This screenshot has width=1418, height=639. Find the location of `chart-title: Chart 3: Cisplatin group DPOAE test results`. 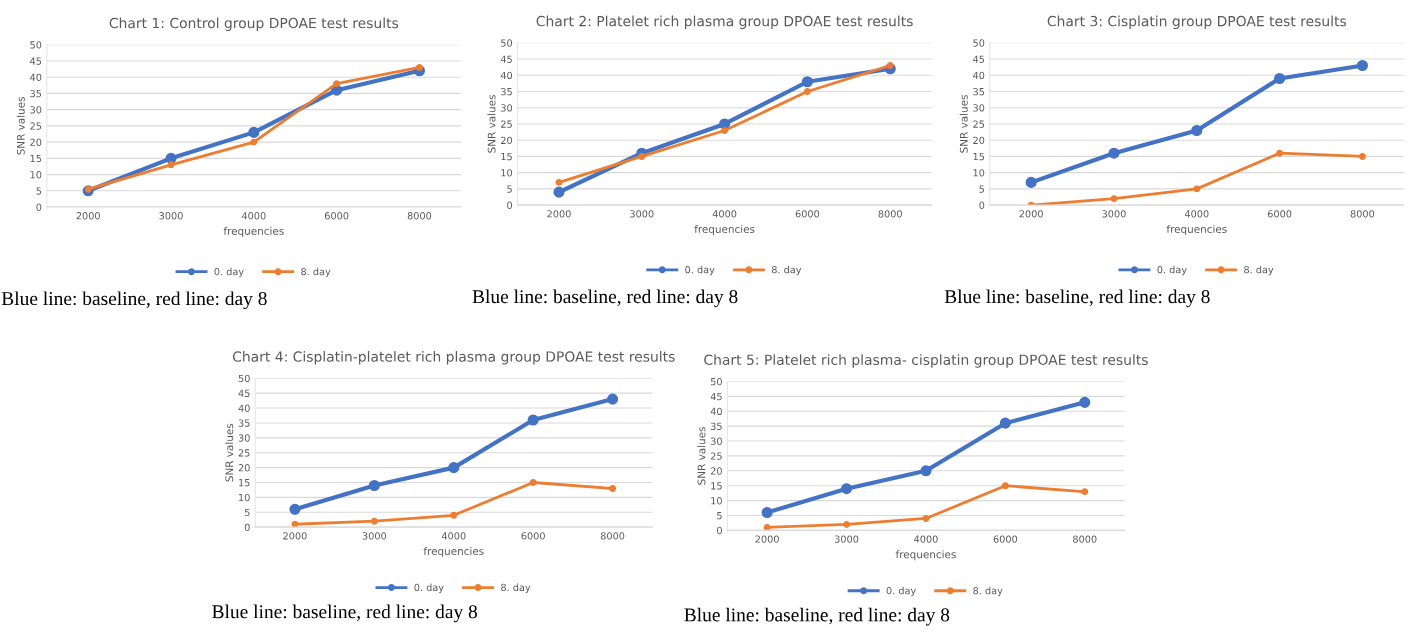

chart-title: Chart 3: Cisplatin group DPOAE test results is located at coordinates (1197, 22).